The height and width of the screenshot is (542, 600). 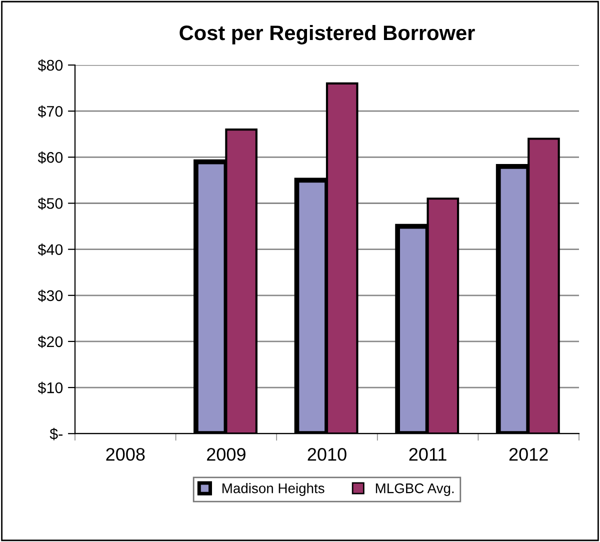 What do you see at coordinates (50, 203) in the screenshot?
I see `y-tick-label: $50` at bounding box center [50, 203].